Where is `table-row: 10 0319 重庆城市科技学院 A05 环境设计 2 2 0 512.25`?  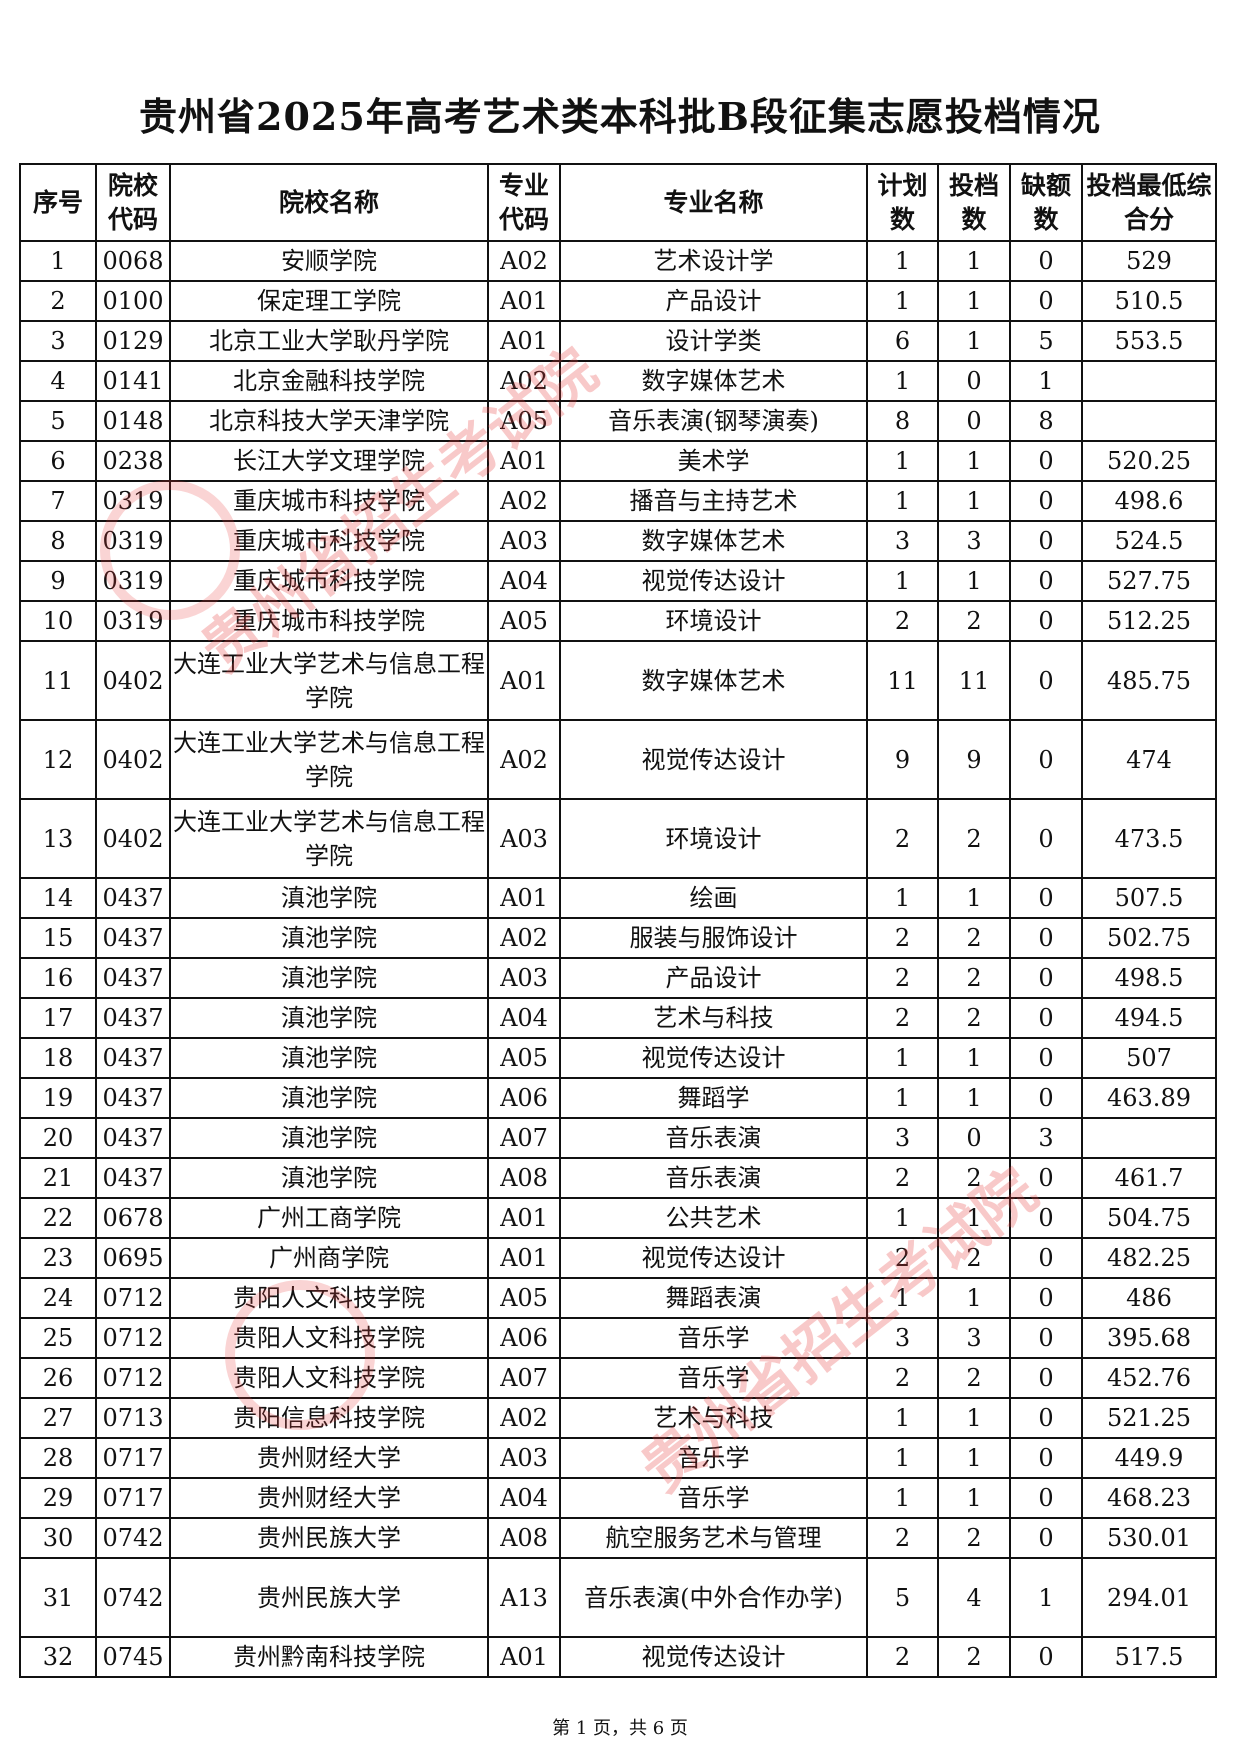 table-row: 10 0319 重庆城市科技学院 A05 环境设计 2 2 0 512.25 is located at coordinates (618, 621).